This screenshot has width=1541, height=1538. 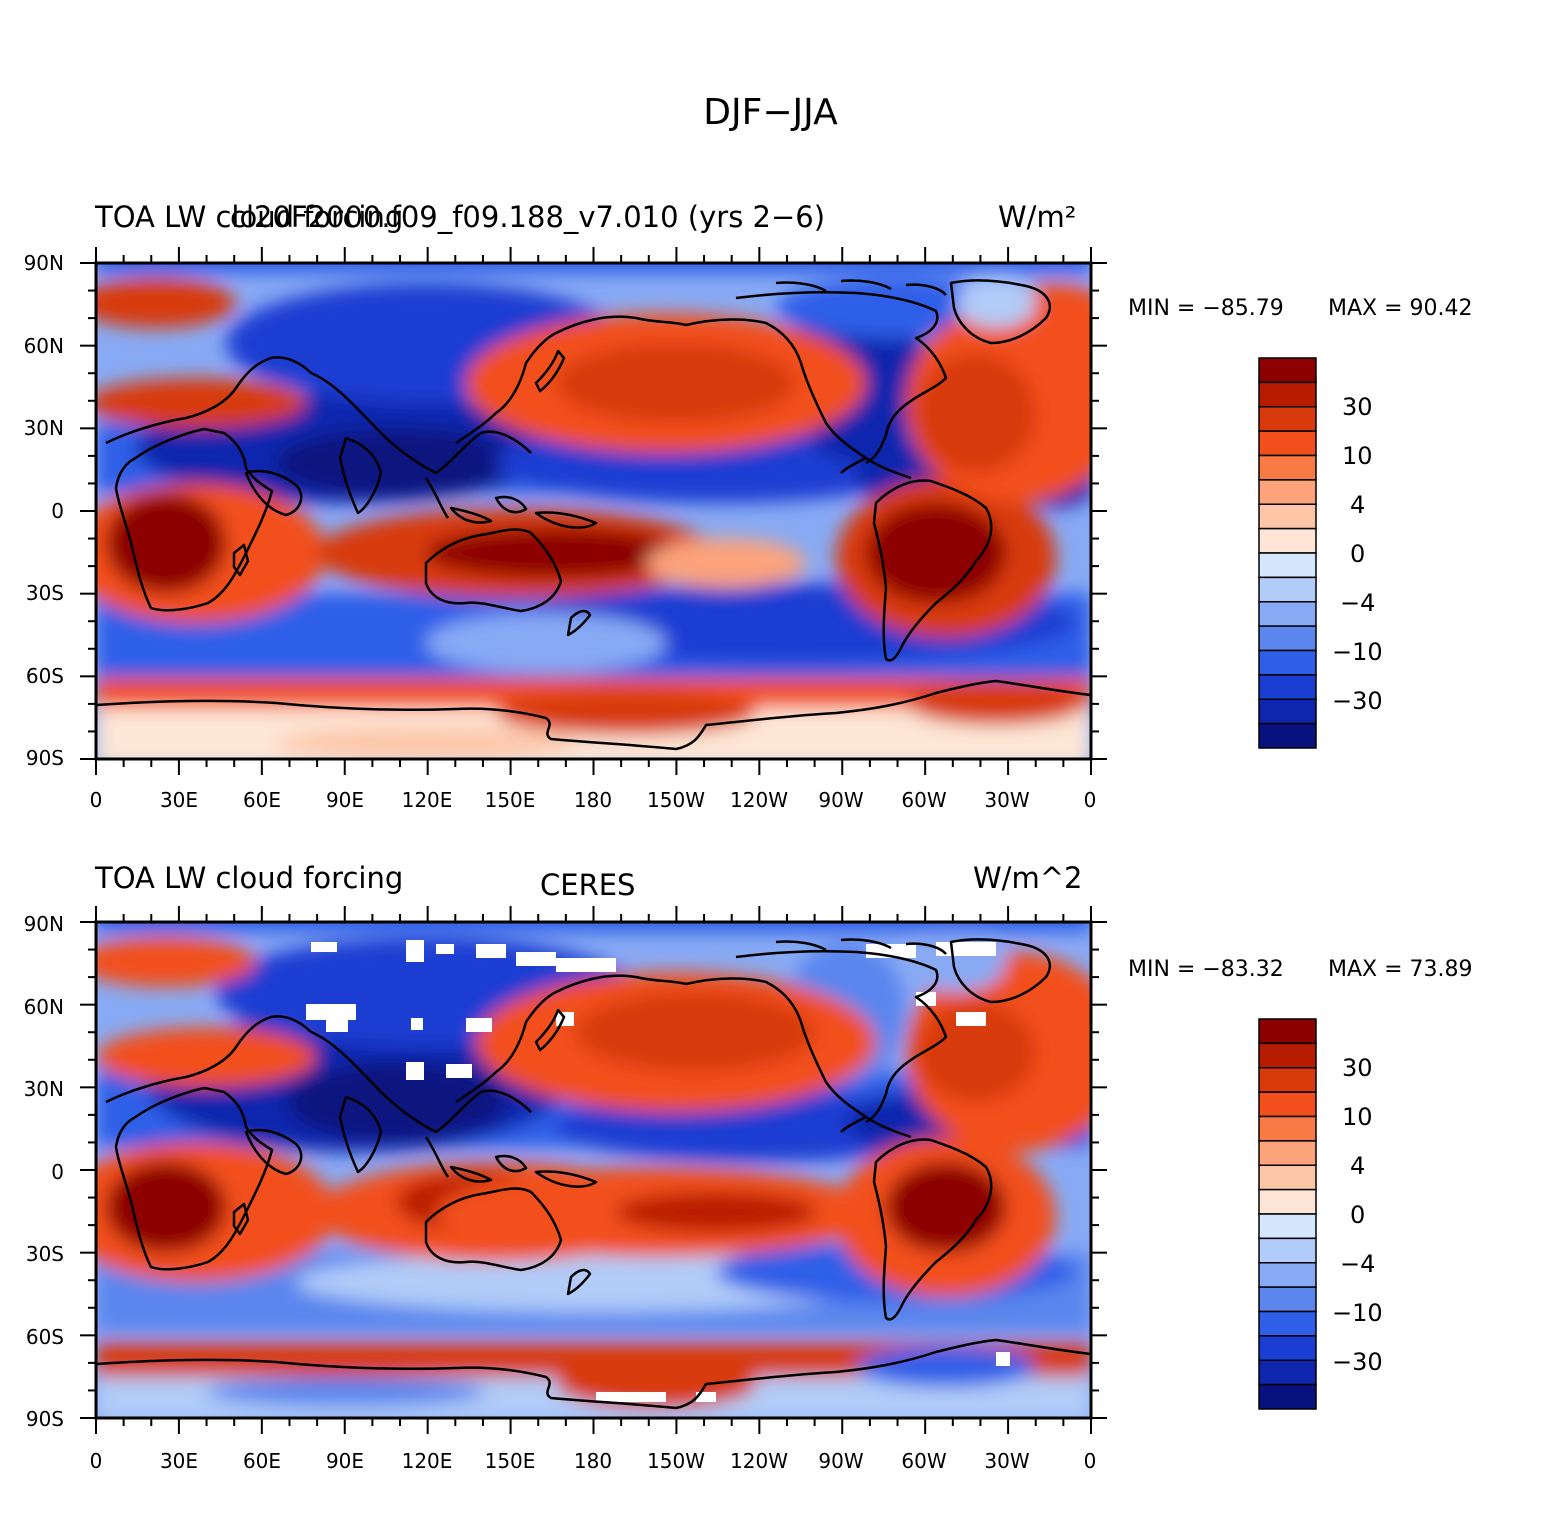 I want to click on figure-title: DJF−JJA, so click(x=770, y=112).